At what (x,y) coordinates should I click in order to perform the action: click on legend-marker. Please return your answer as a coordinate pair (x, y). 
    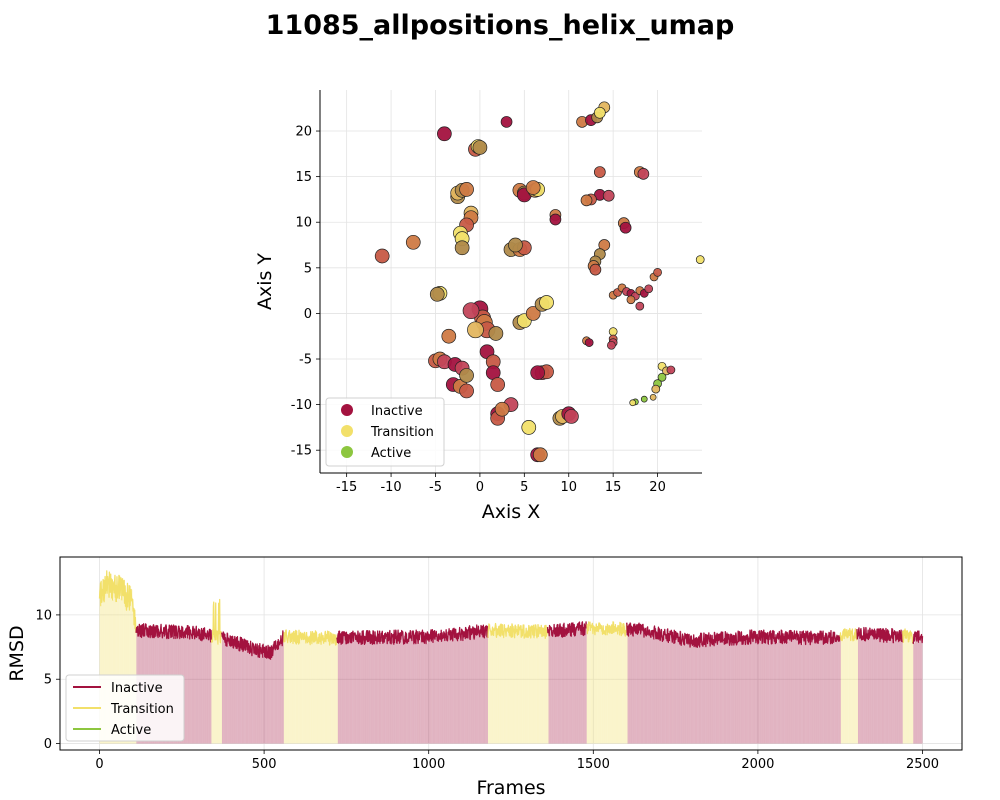
    Looking at the image, I should click on (347, 410).